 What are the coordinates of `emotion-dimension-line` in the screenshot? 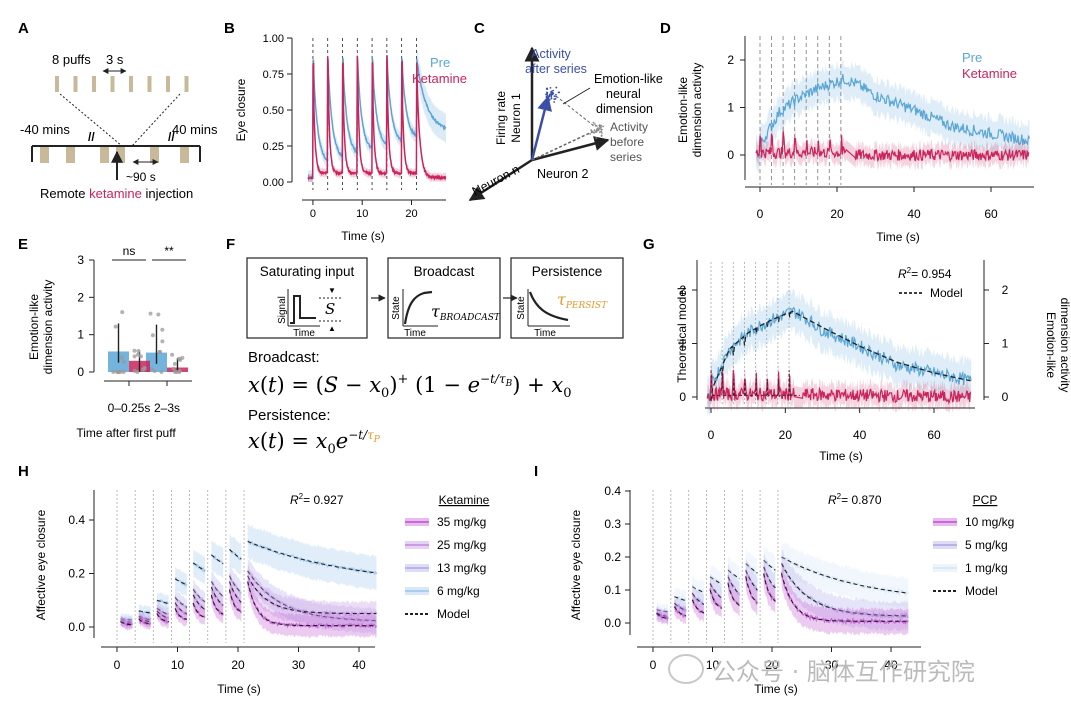 It's located at (575, 111).